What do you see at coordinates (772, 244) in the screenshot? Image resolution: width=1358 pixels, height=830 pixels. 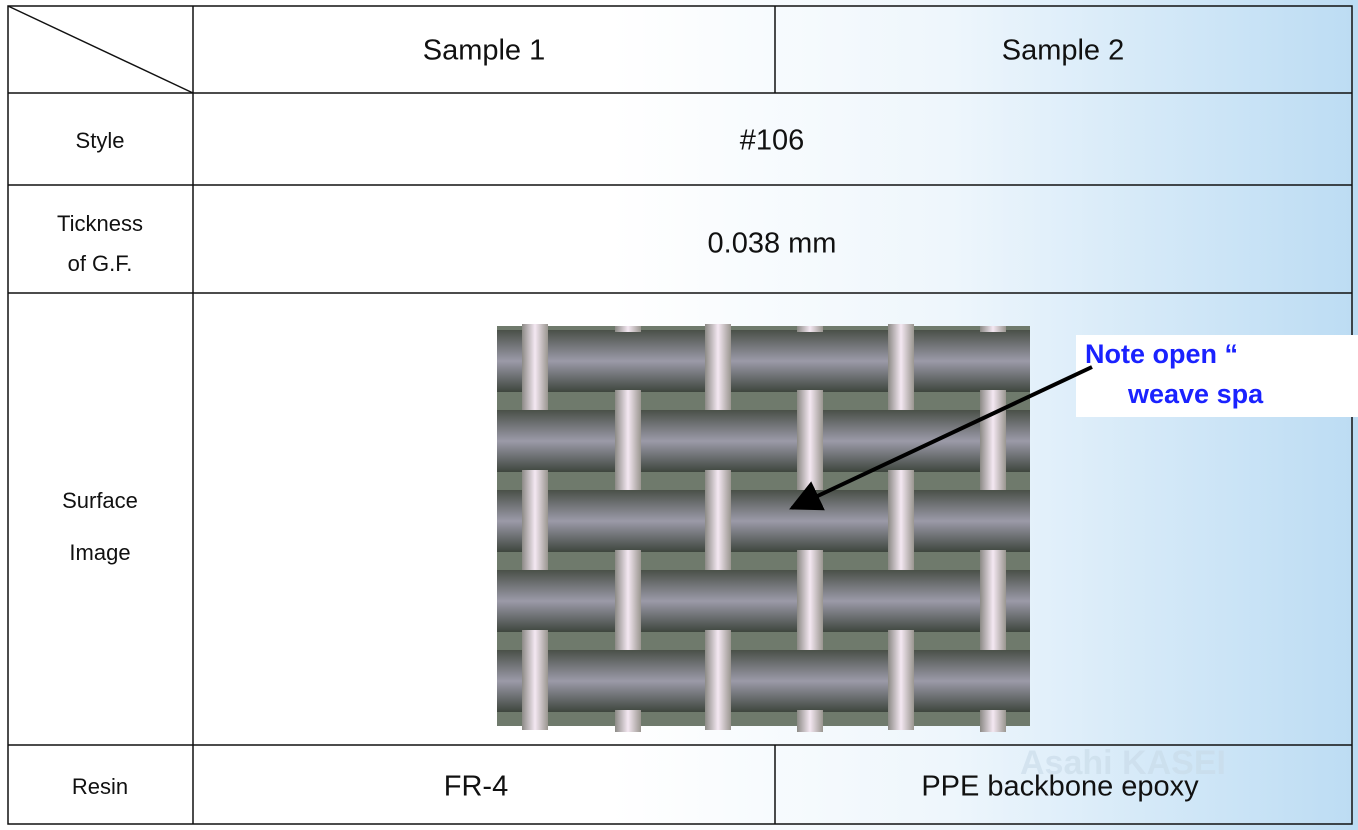 I see `cell-value: 0.038 mm` at bounding box center [772, 244].